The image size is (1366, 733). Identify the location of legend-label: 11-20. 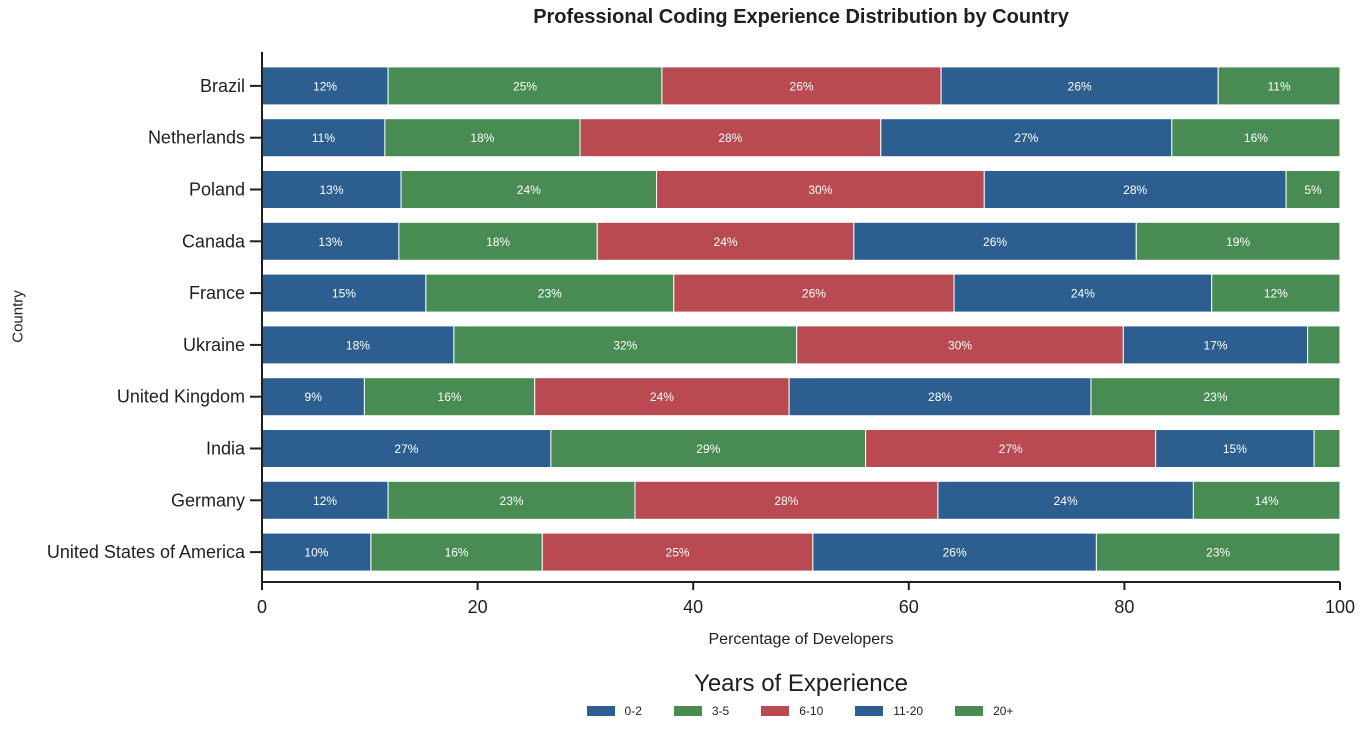
(908, 711).